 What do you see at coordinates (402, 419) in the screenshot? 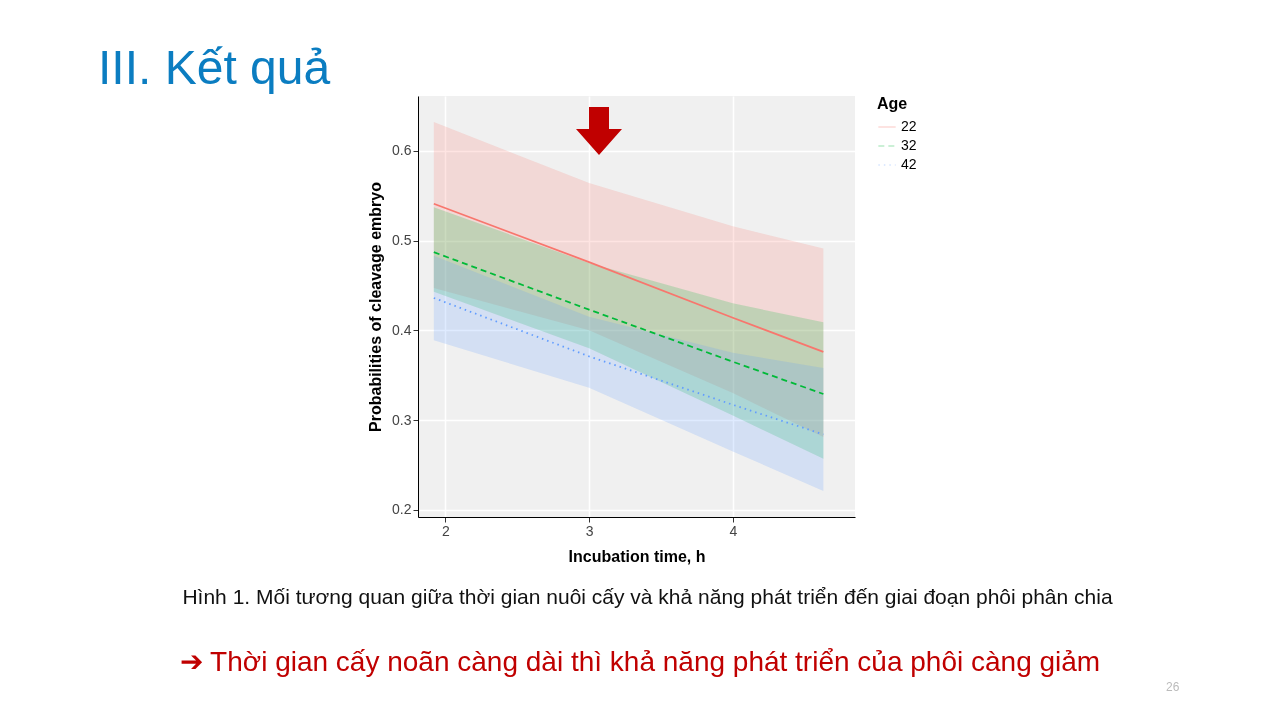
I see `y-tick-label: 0.3` at bounding box center [402, 419].